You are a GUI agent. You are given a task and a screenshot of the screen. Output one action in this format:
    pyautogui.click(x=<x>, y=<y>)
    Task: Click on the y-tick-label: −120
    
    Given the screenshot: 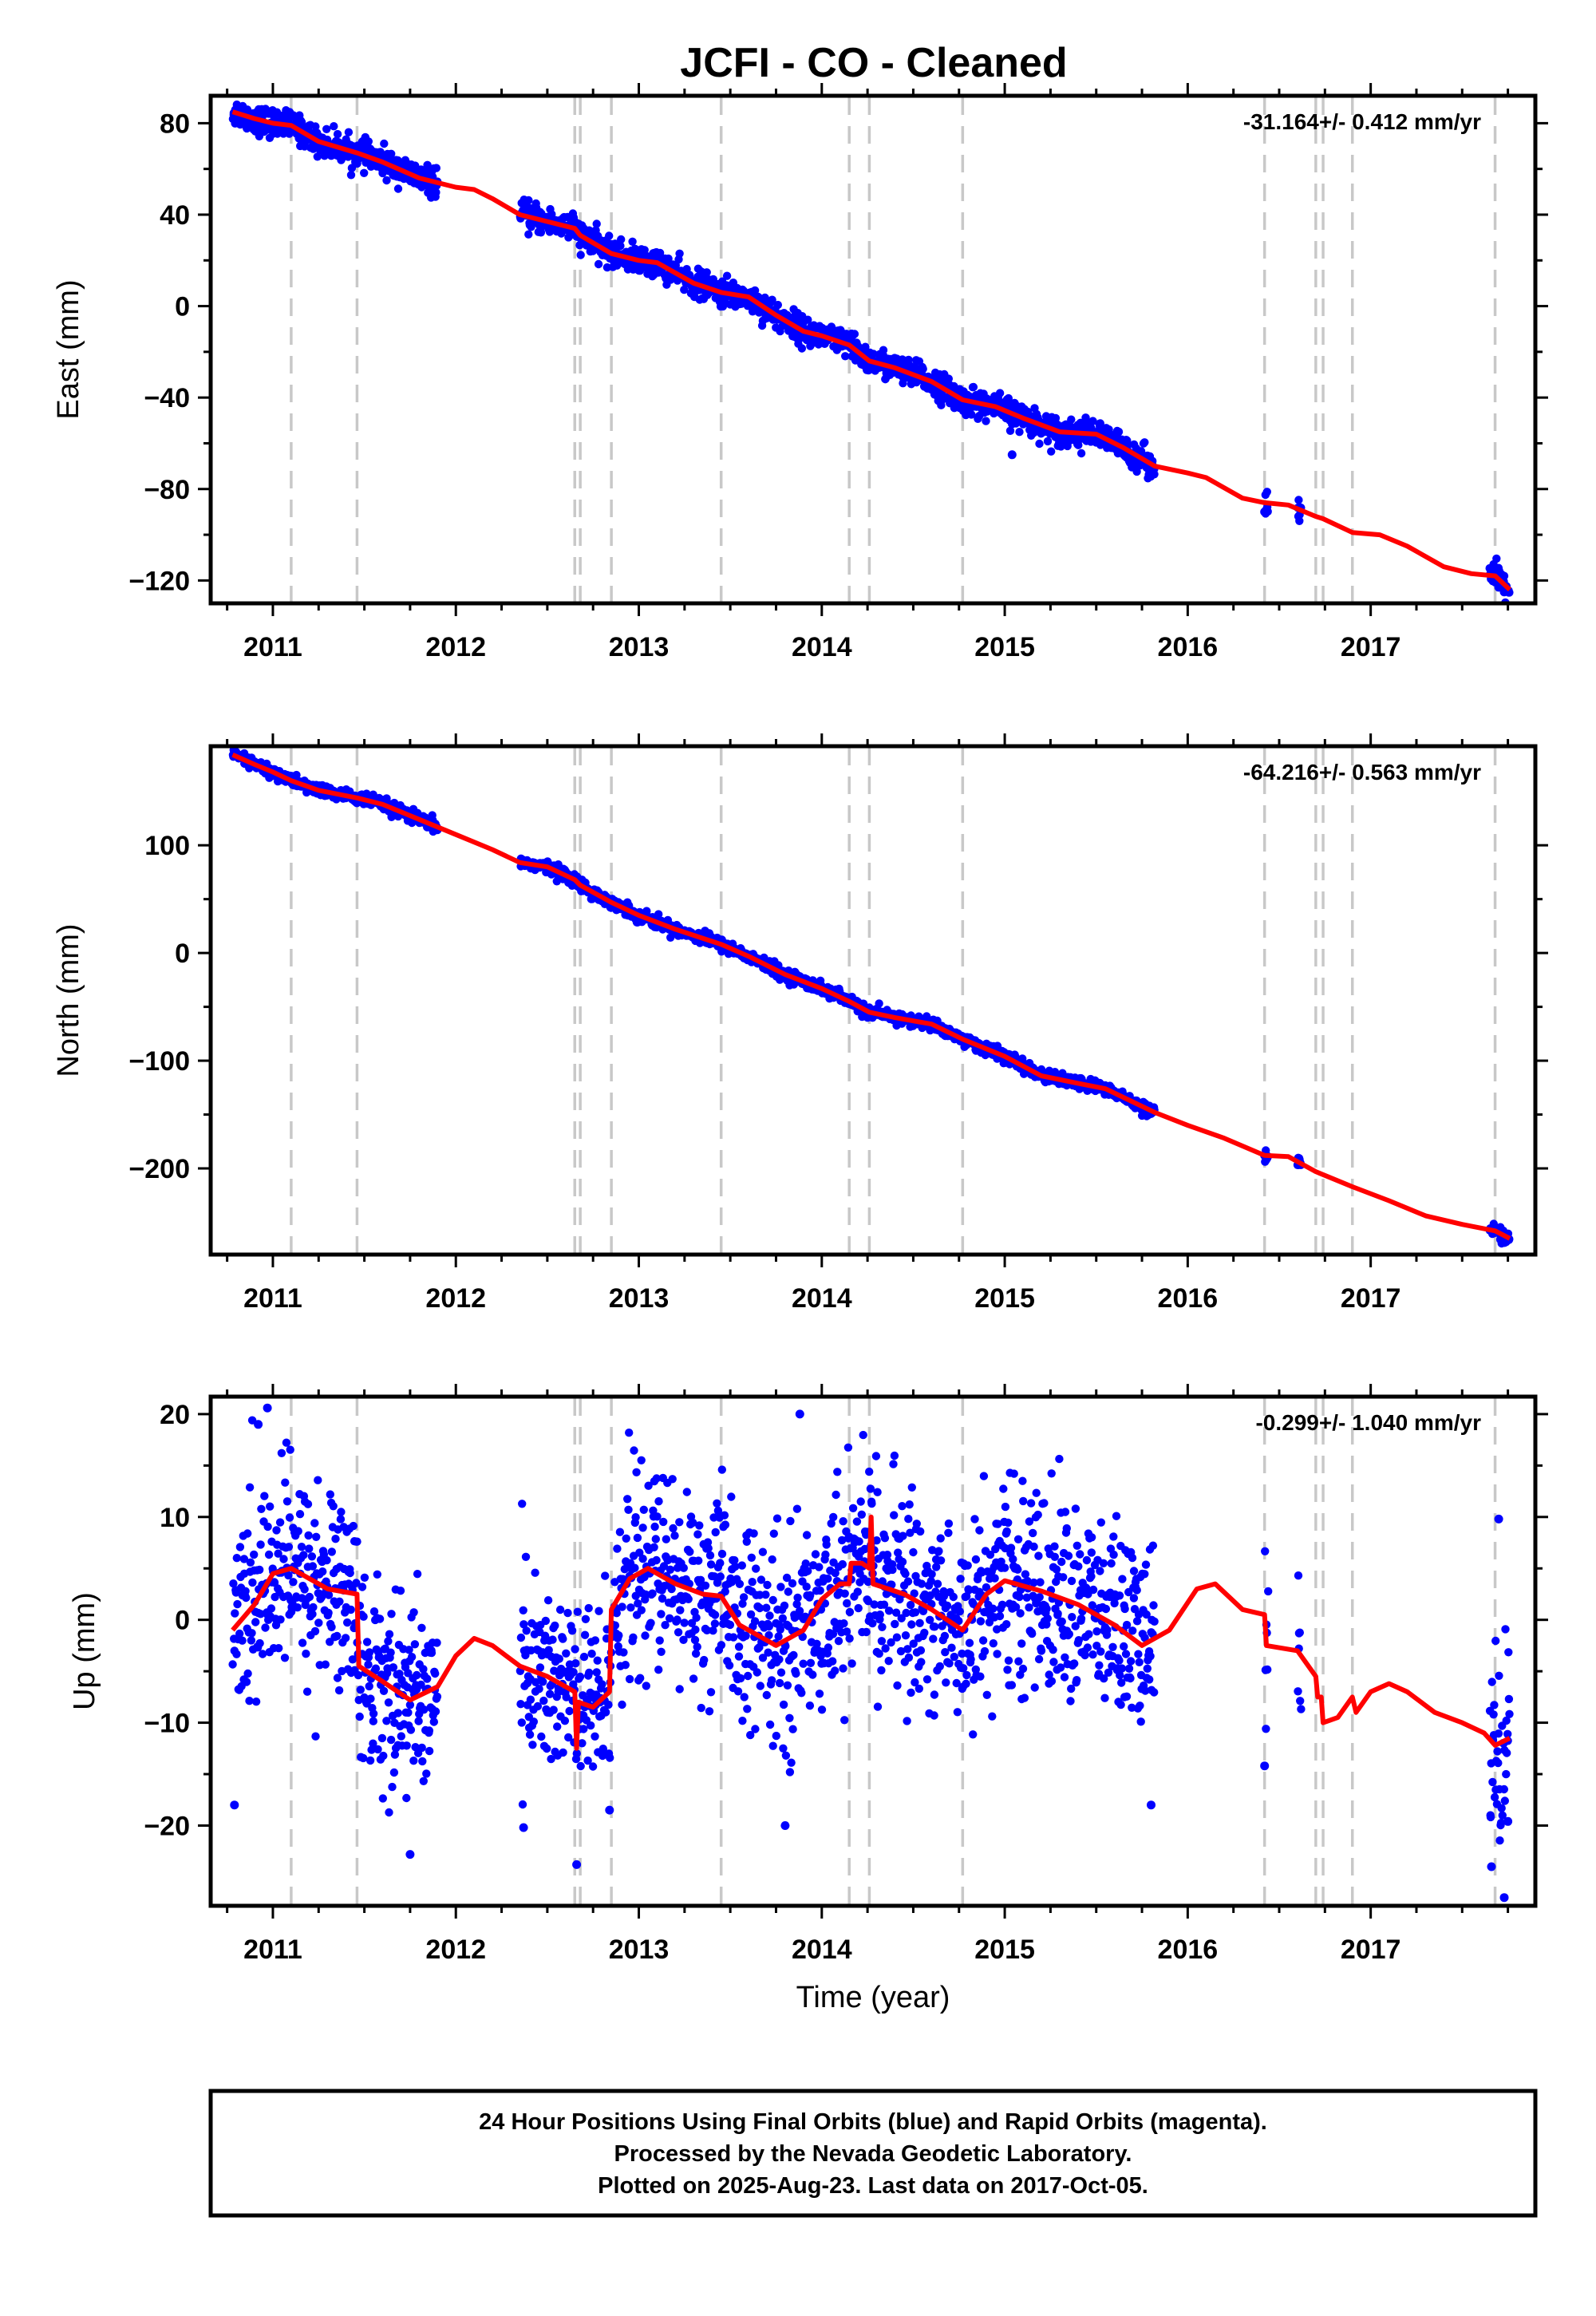 What is the action you would take?
    pyautogui.click(x=159, y=581)
    